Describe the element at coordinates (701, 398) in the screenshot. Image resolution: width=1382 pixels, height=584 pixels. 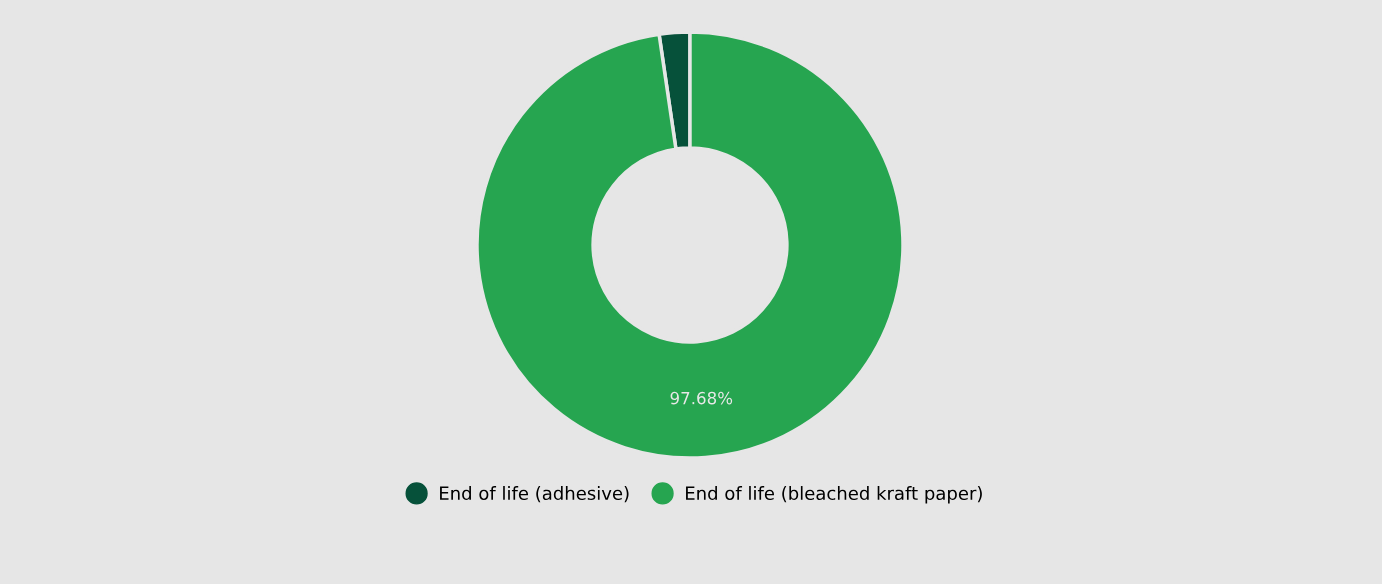
I see `data-label: 97.68%` at that location.